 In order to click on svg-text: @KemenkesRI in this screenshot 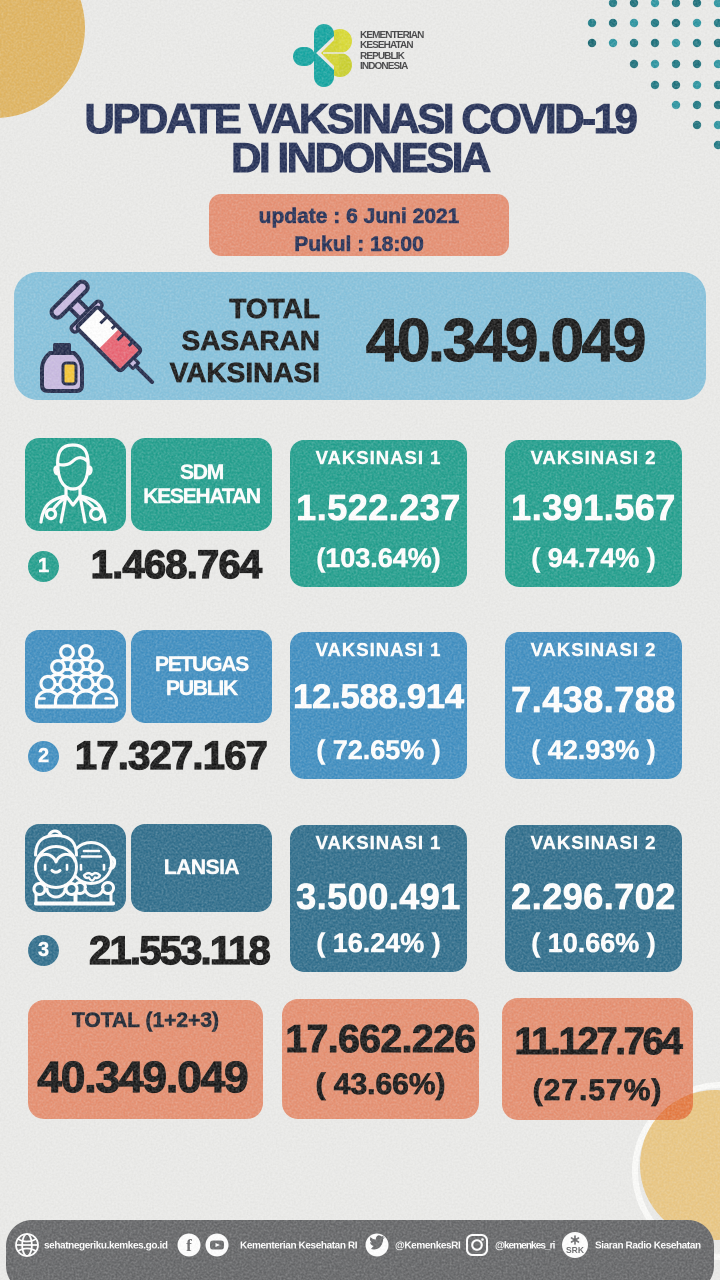, I will do `click(428, 1246)`.